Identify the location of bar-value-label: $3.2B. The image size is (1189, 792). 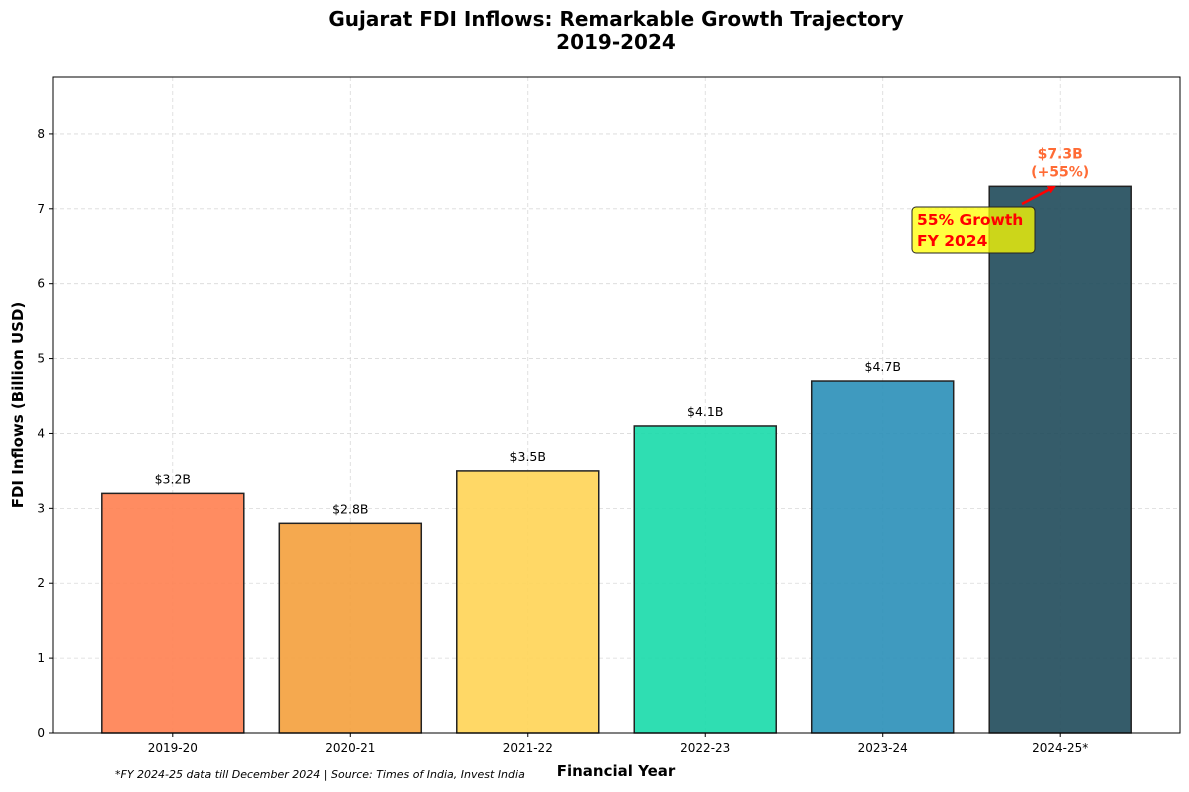
(173, 478).